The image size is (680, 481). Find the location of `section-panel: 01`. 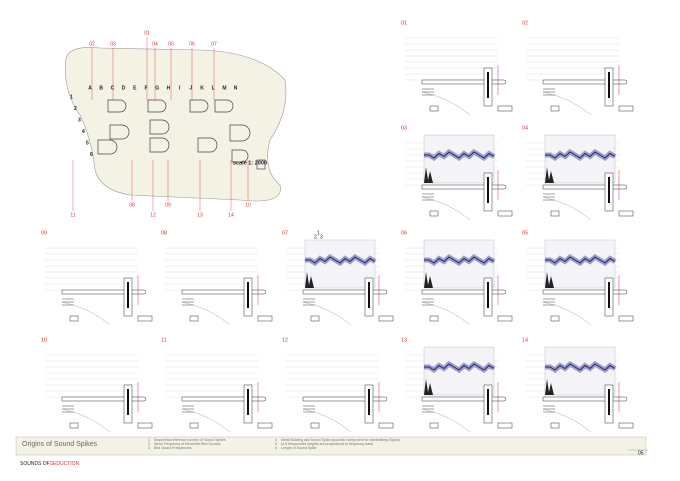

section-panel: 01 is located at coordinates (457, 68).